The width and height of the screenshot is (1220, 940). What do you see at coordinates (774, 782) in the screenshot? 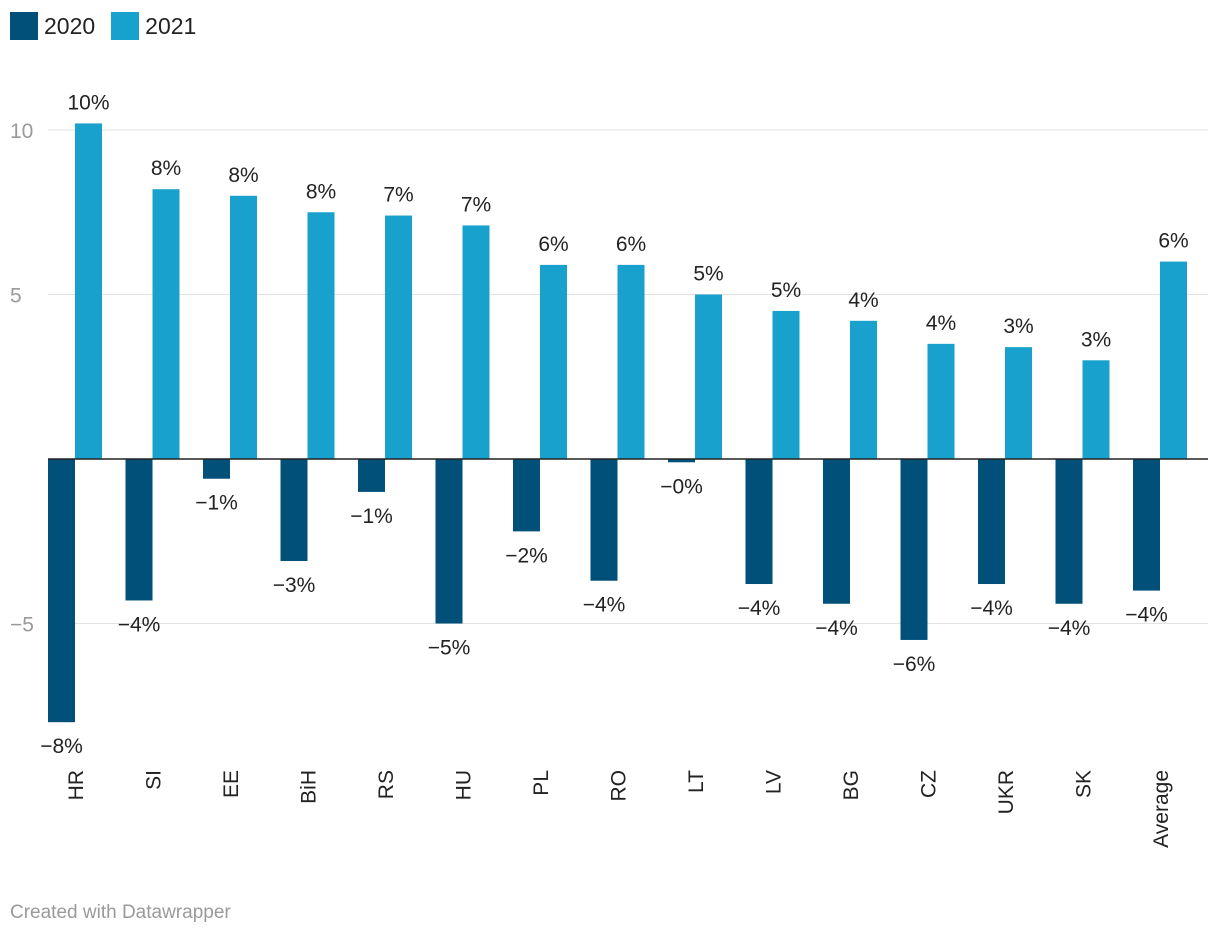
I see `x-tick-label-lv: LV` at bounding box center [774, 782].